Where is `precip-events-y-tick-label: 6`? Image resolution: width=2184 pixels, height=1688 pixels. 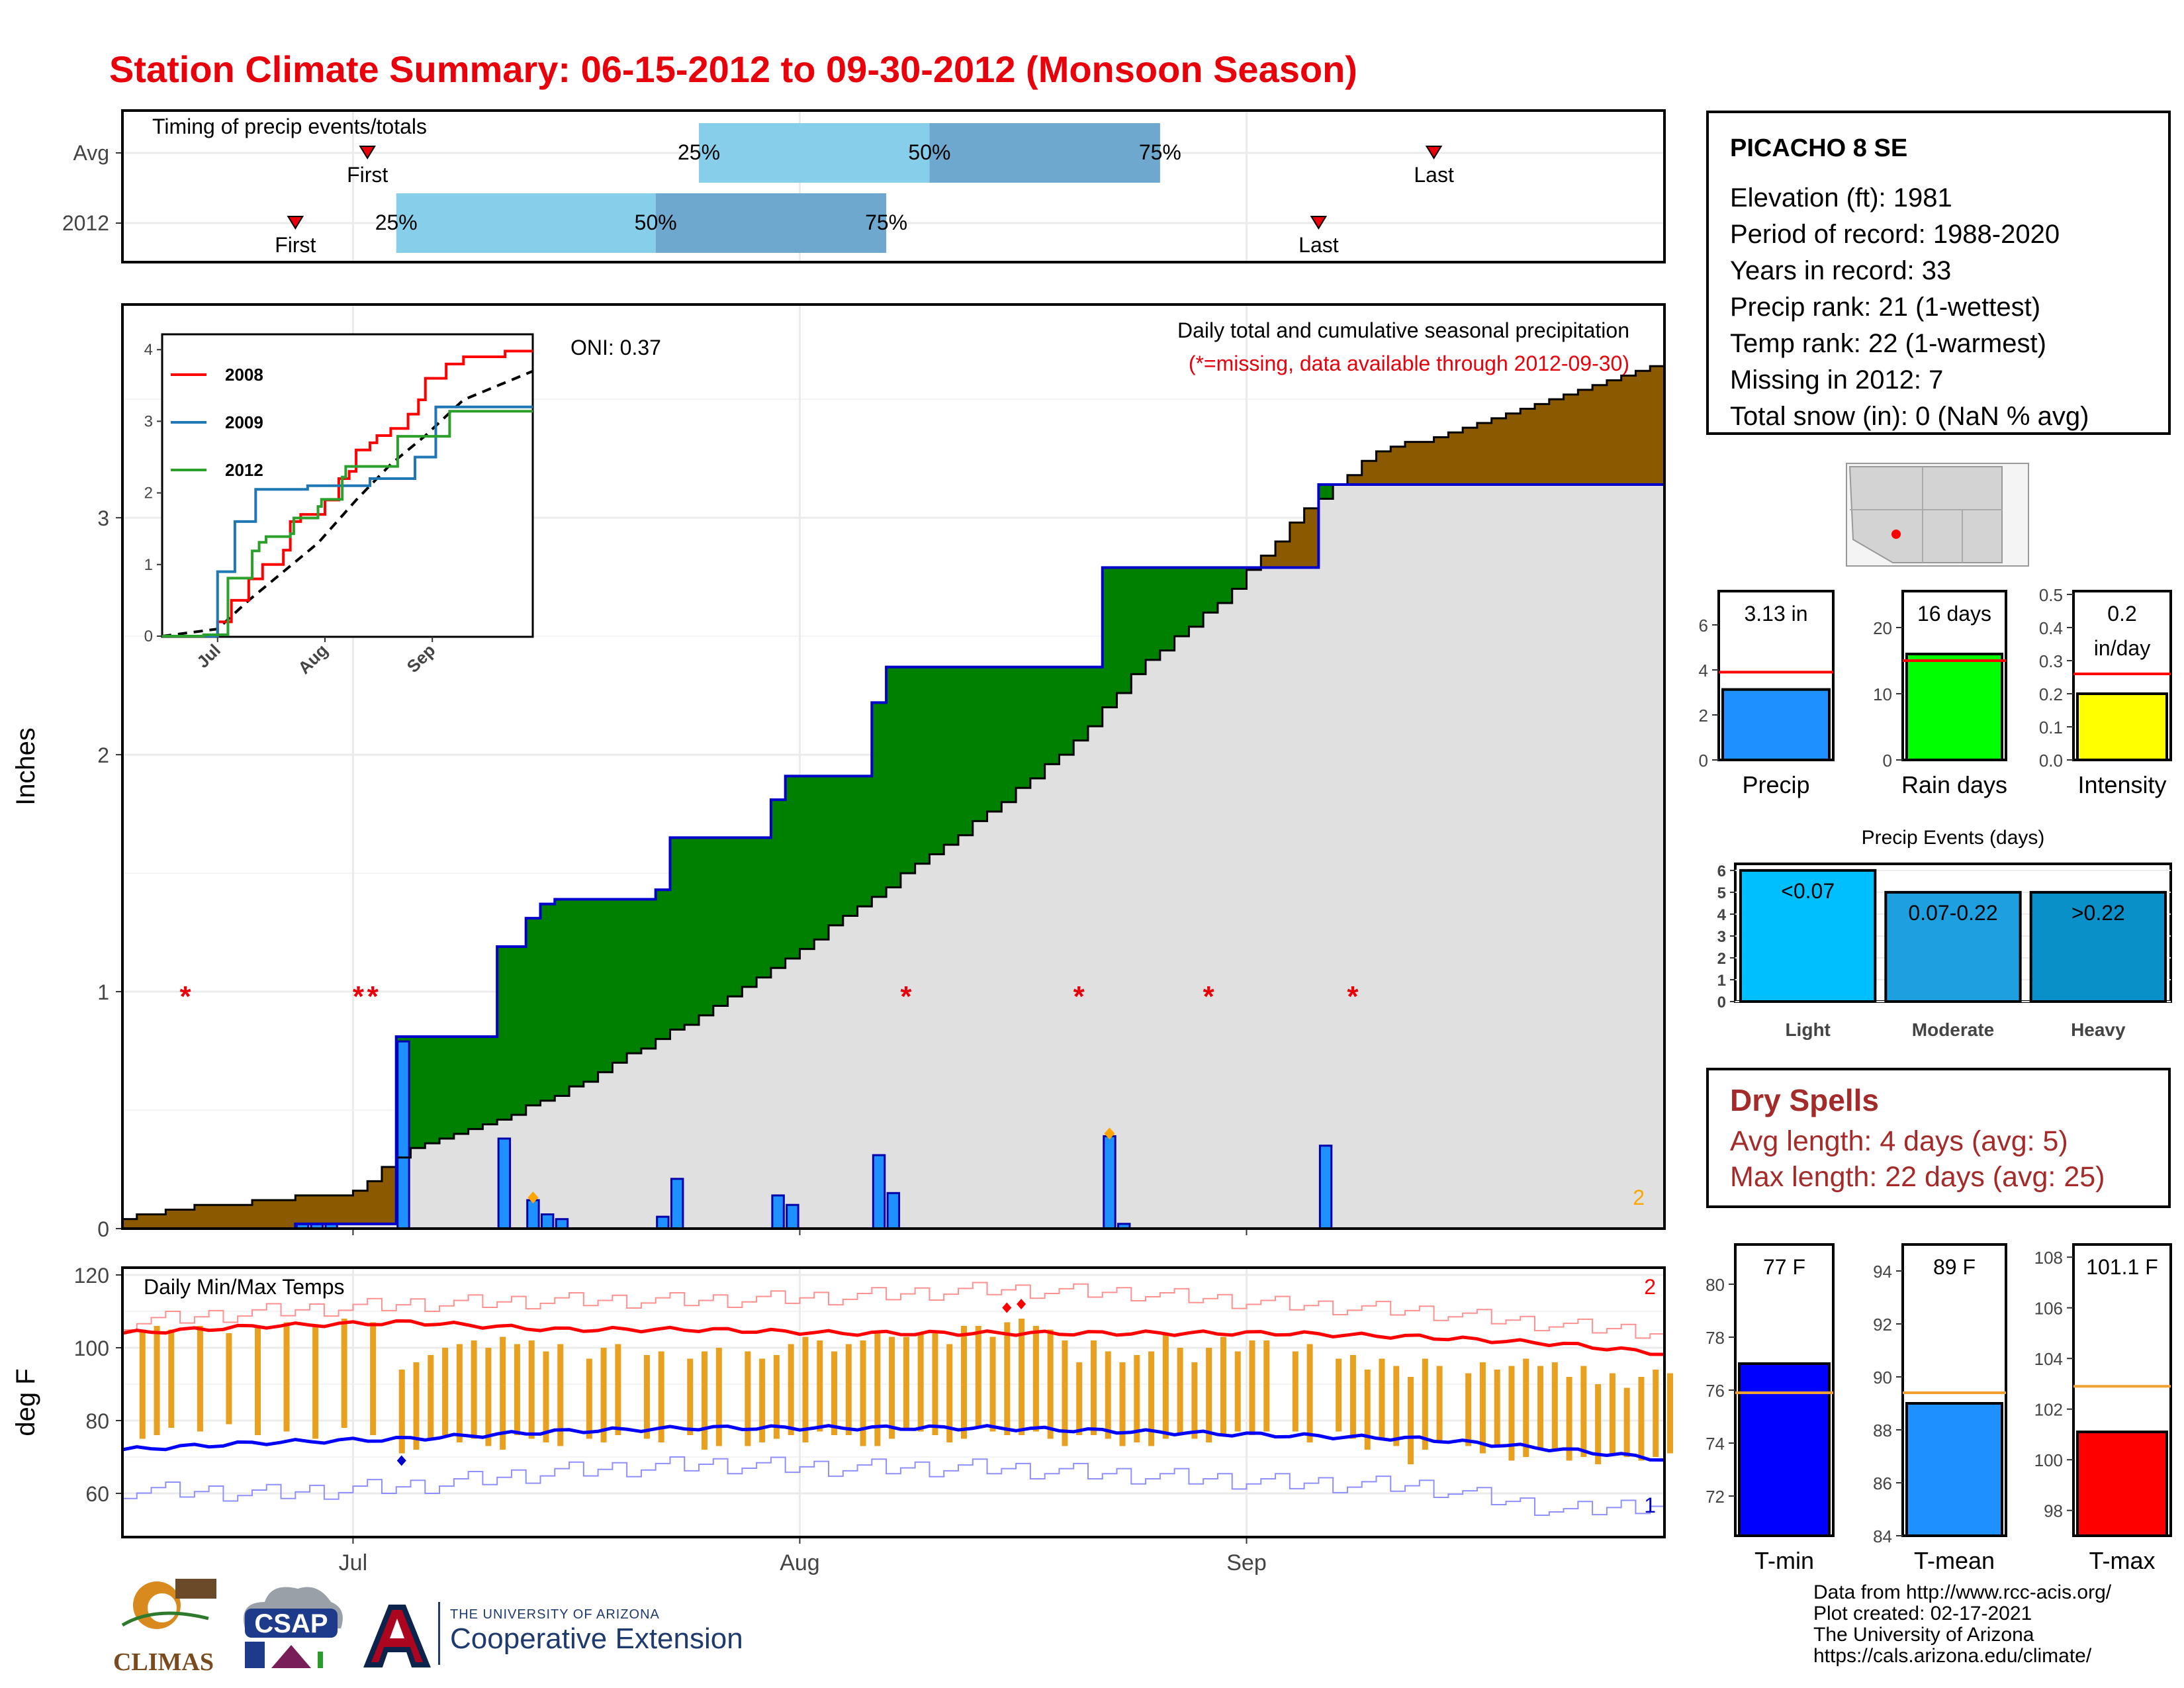
precip-events-y-tick-label: 6 is located at coordinates (1721, 871).